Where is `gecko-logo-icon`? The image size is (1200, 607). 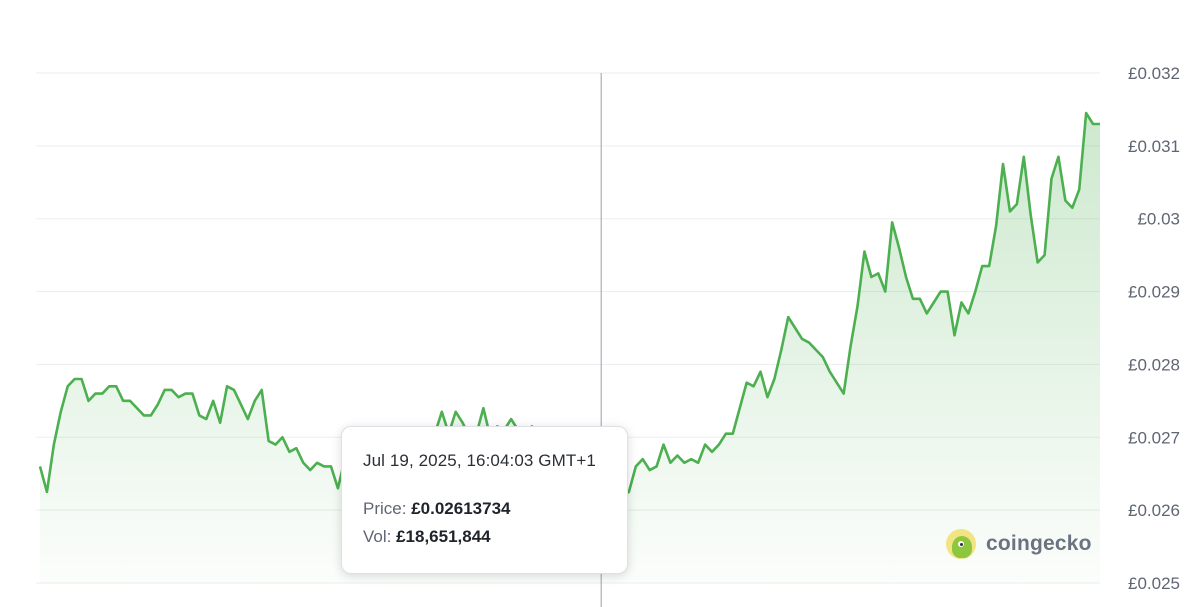 gecko-logo-icon is located at coordinates (961, 544).